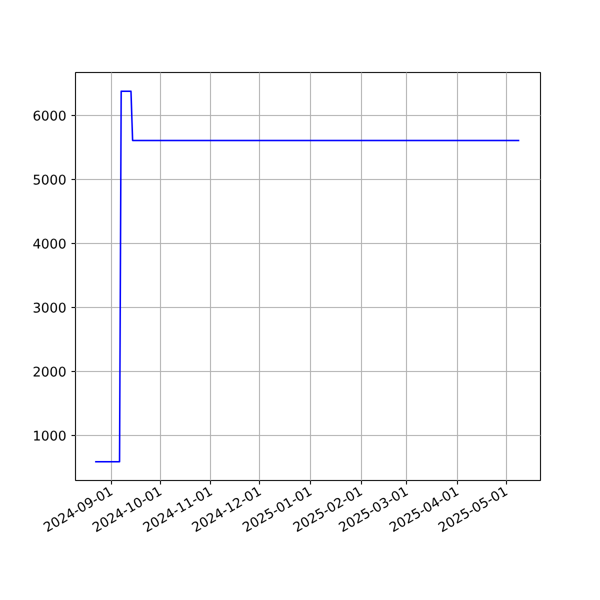  Describe the element at coordinates (49, 117) in the screenshot. I see `y-tick-label: 6000` at that location.